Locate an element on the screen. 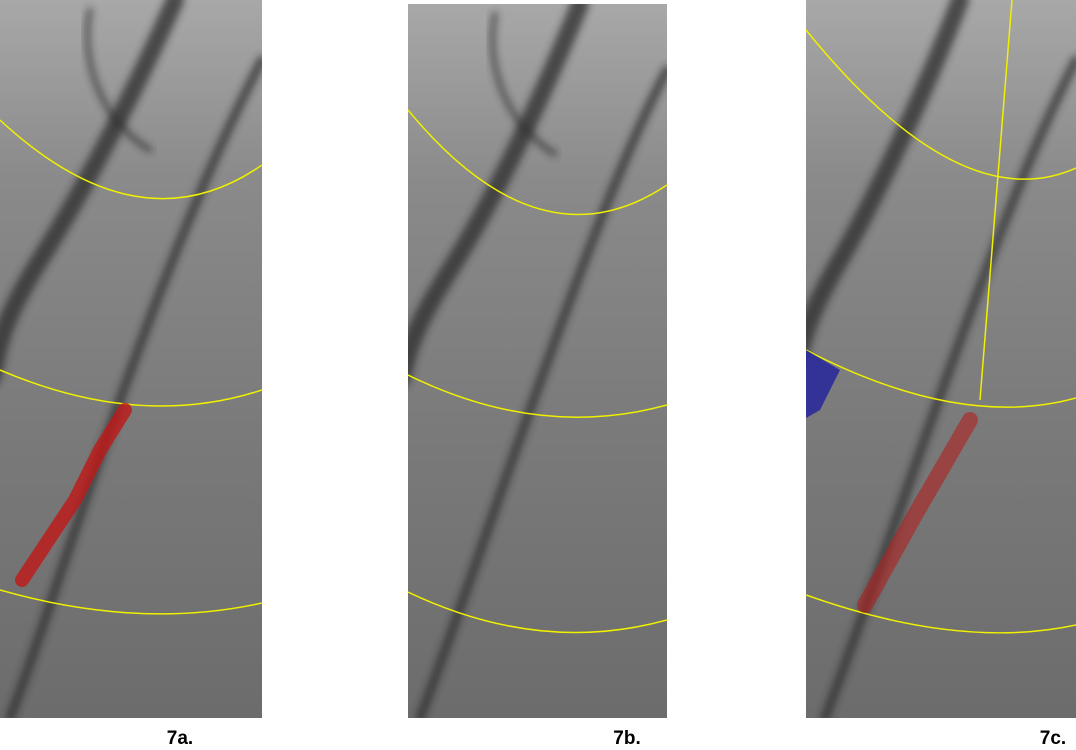 This screenshot has width=1076, height=750. panel-label: 7a. is located at coordinates (180, 738).